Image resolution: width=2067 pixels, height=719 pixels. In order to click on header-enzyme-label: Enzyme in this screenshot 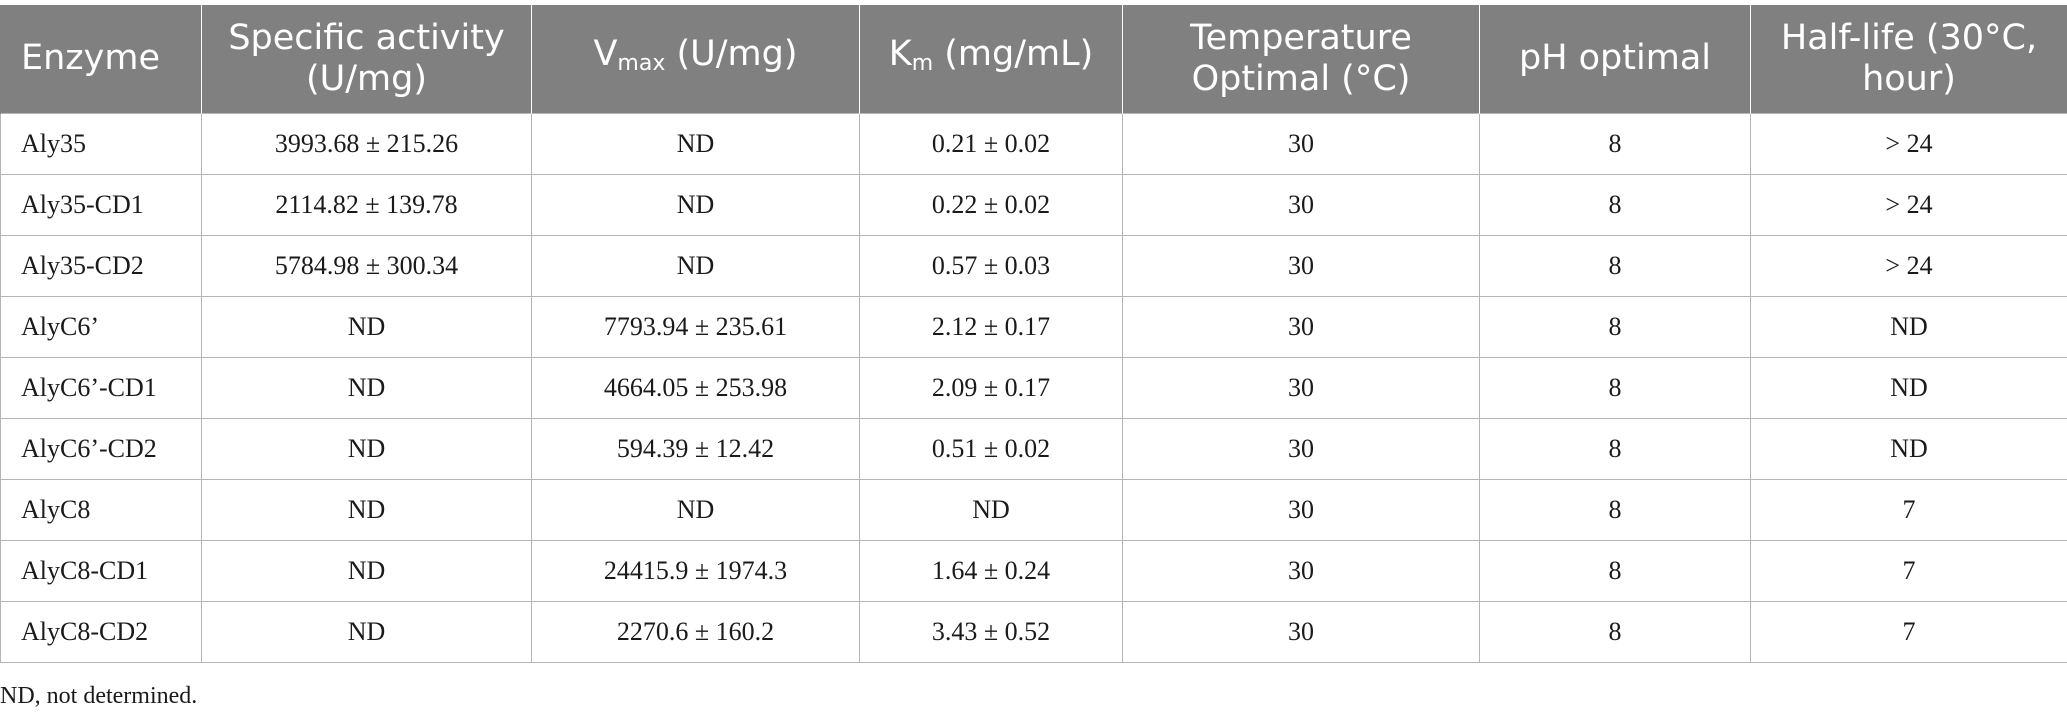, I will do `click(91, 58)`.